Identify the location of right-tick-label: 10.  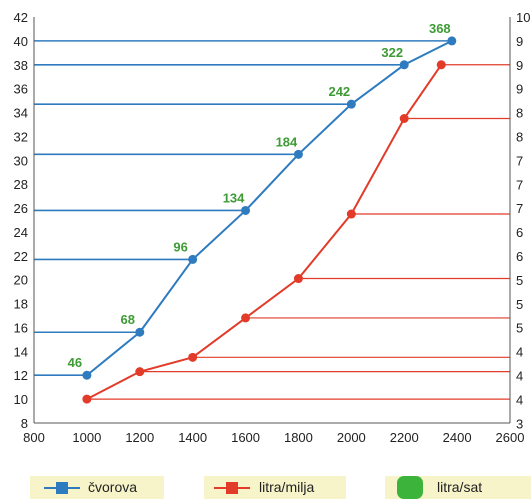
(523, 17).